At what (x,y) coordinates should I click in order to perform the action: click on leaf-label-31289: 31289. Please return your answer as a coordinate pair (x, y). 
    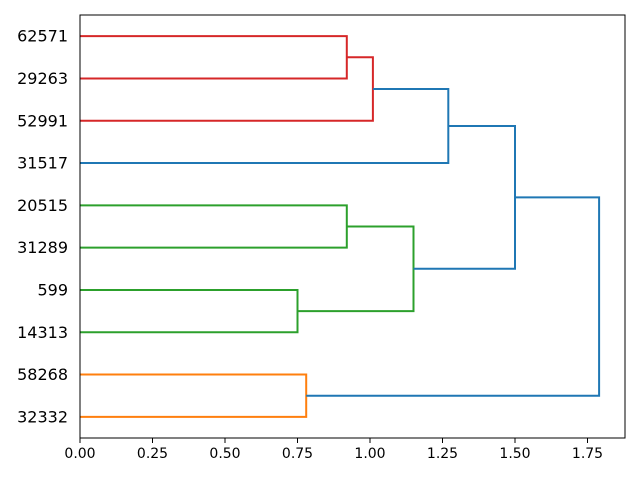
    Looking at the image, I should click on (42, 247).